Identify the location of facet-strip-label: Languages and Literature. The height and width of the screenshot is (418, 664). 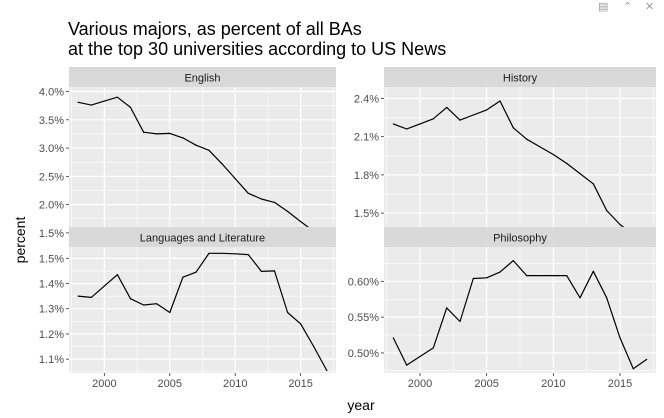
(202, 239).